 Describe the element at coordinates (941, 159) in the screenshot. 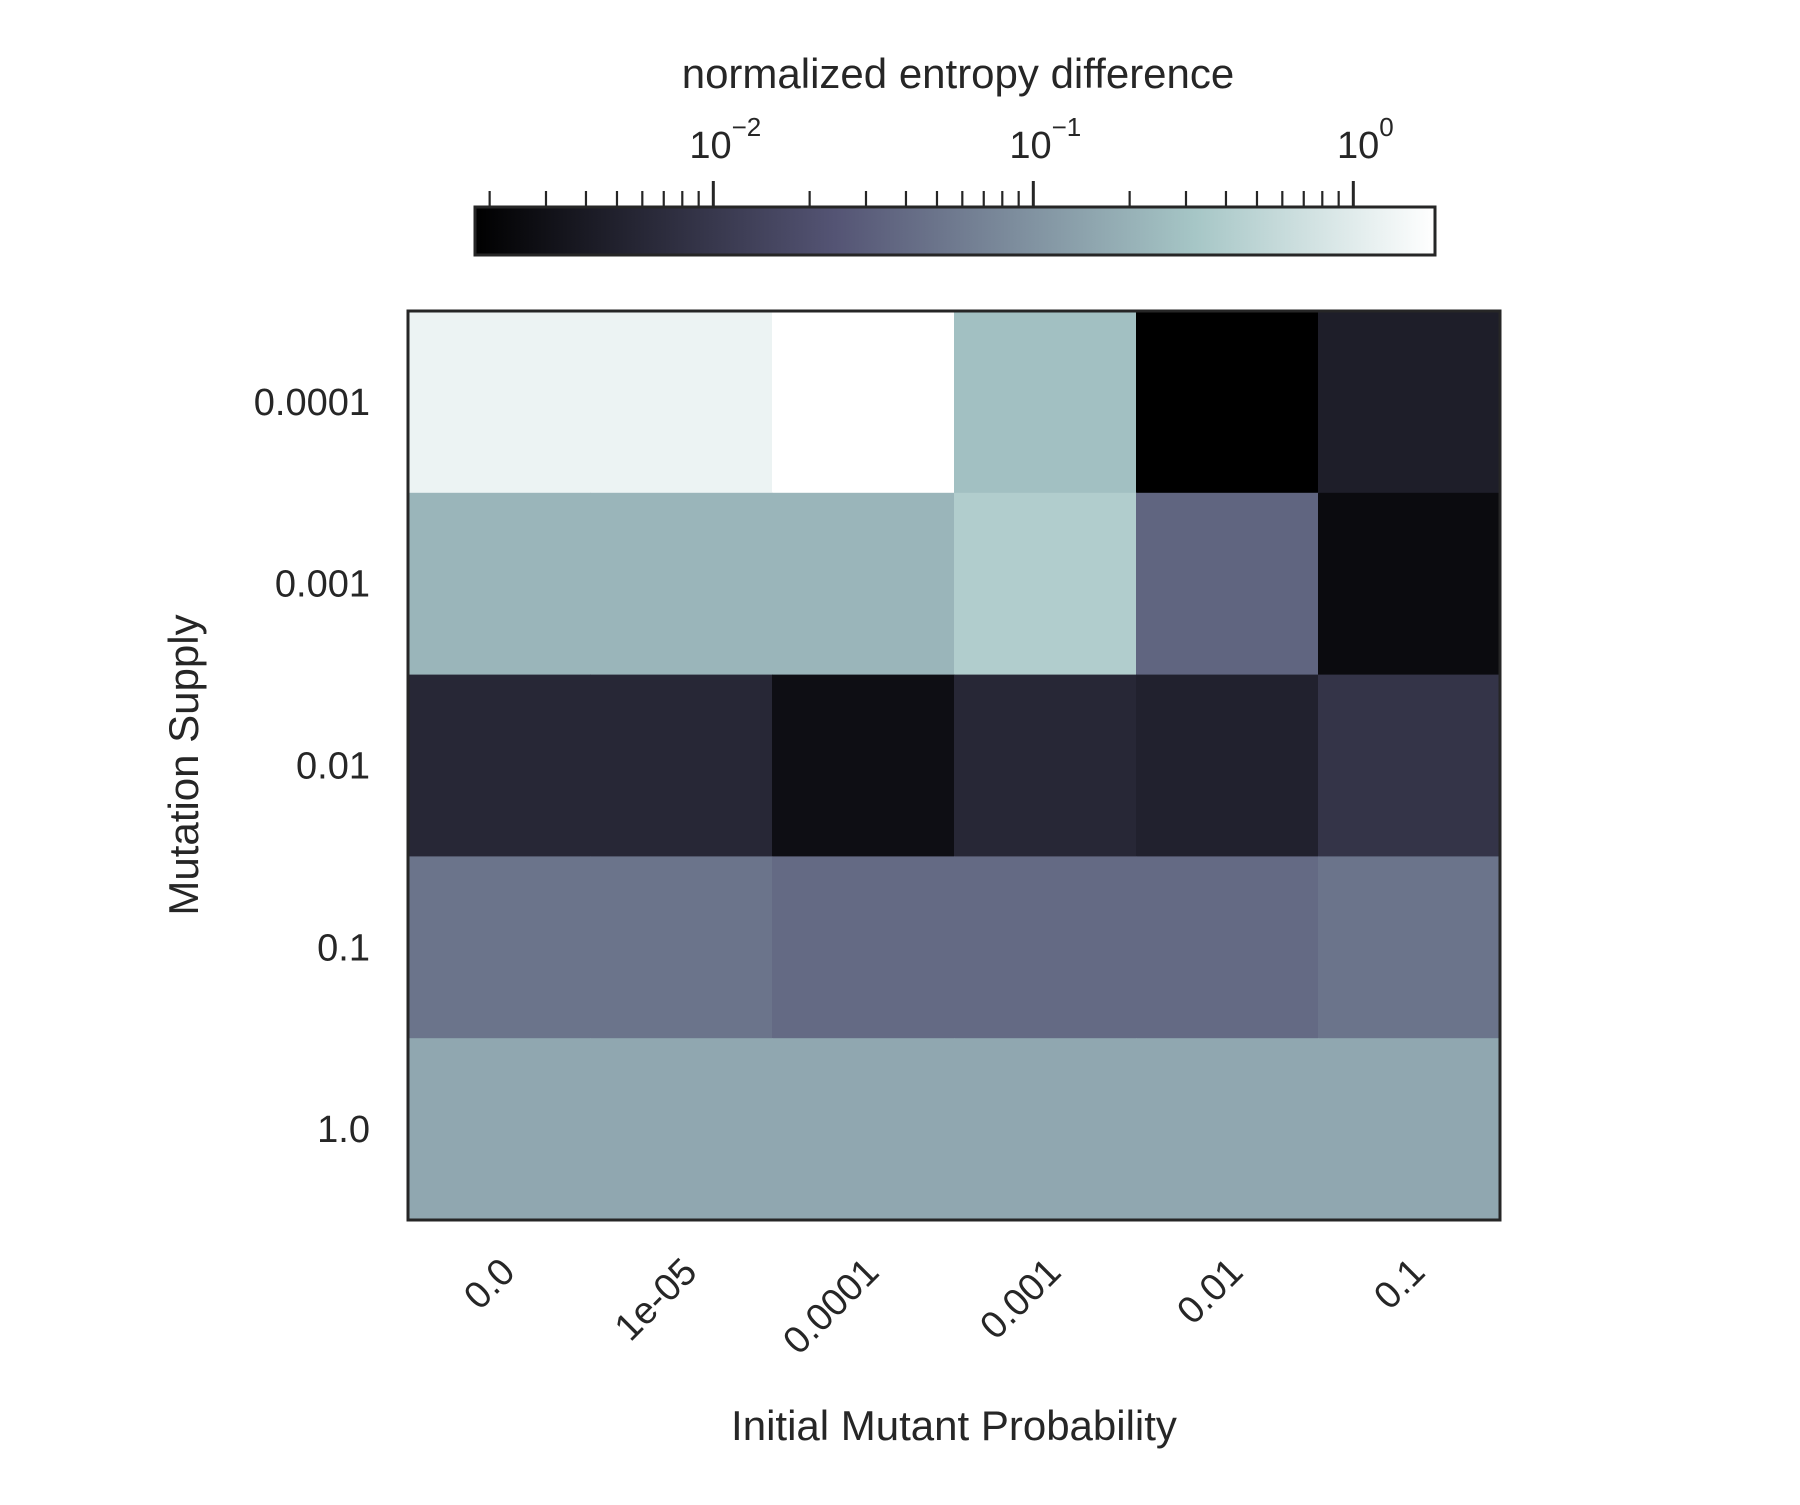

I see `colorbar-ticks: 10⁻² 10⁻¹ 10⁰` at that location.